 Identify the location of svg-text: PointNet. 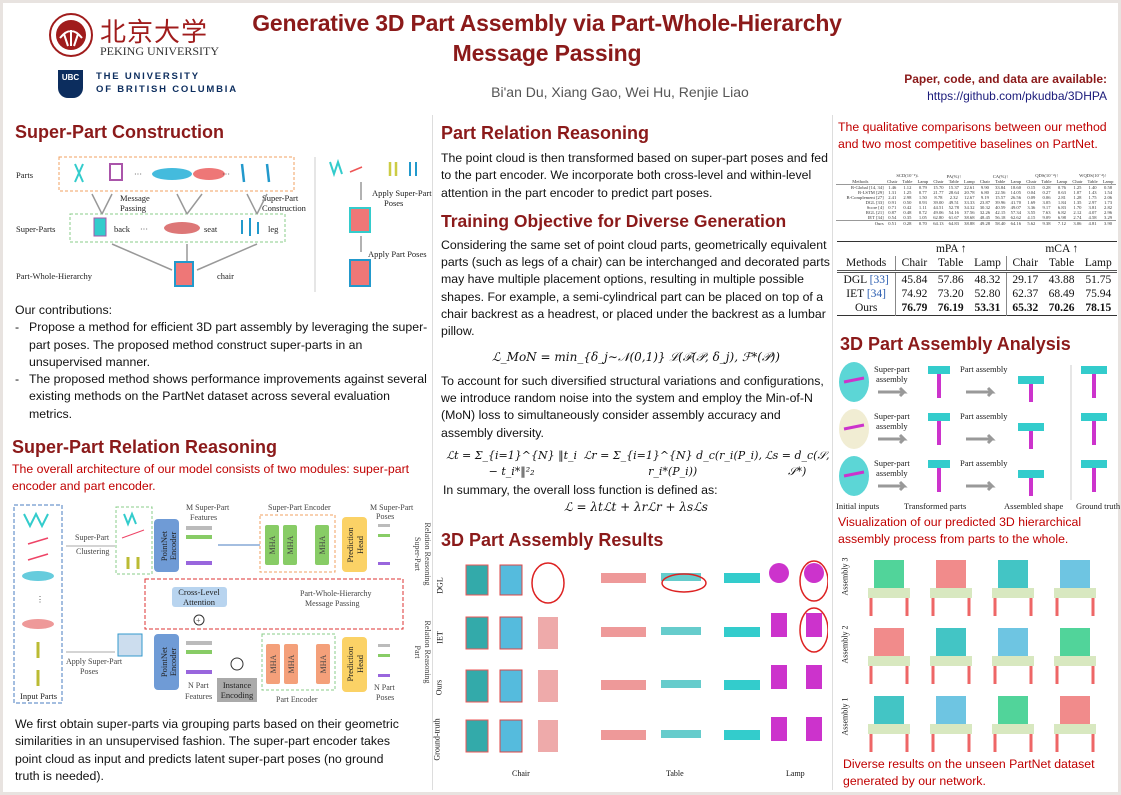
(164, 545).